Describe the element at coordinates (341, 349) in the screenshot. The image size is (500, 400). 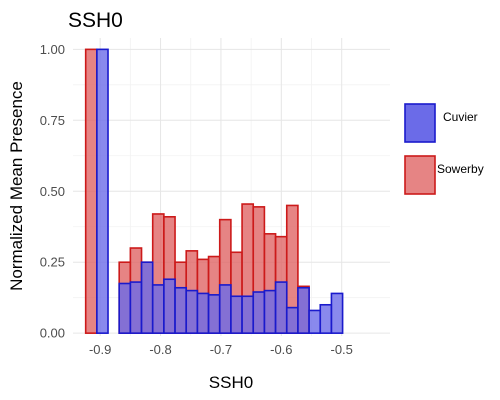
I see `x-tick-label: -0.5` at that location.